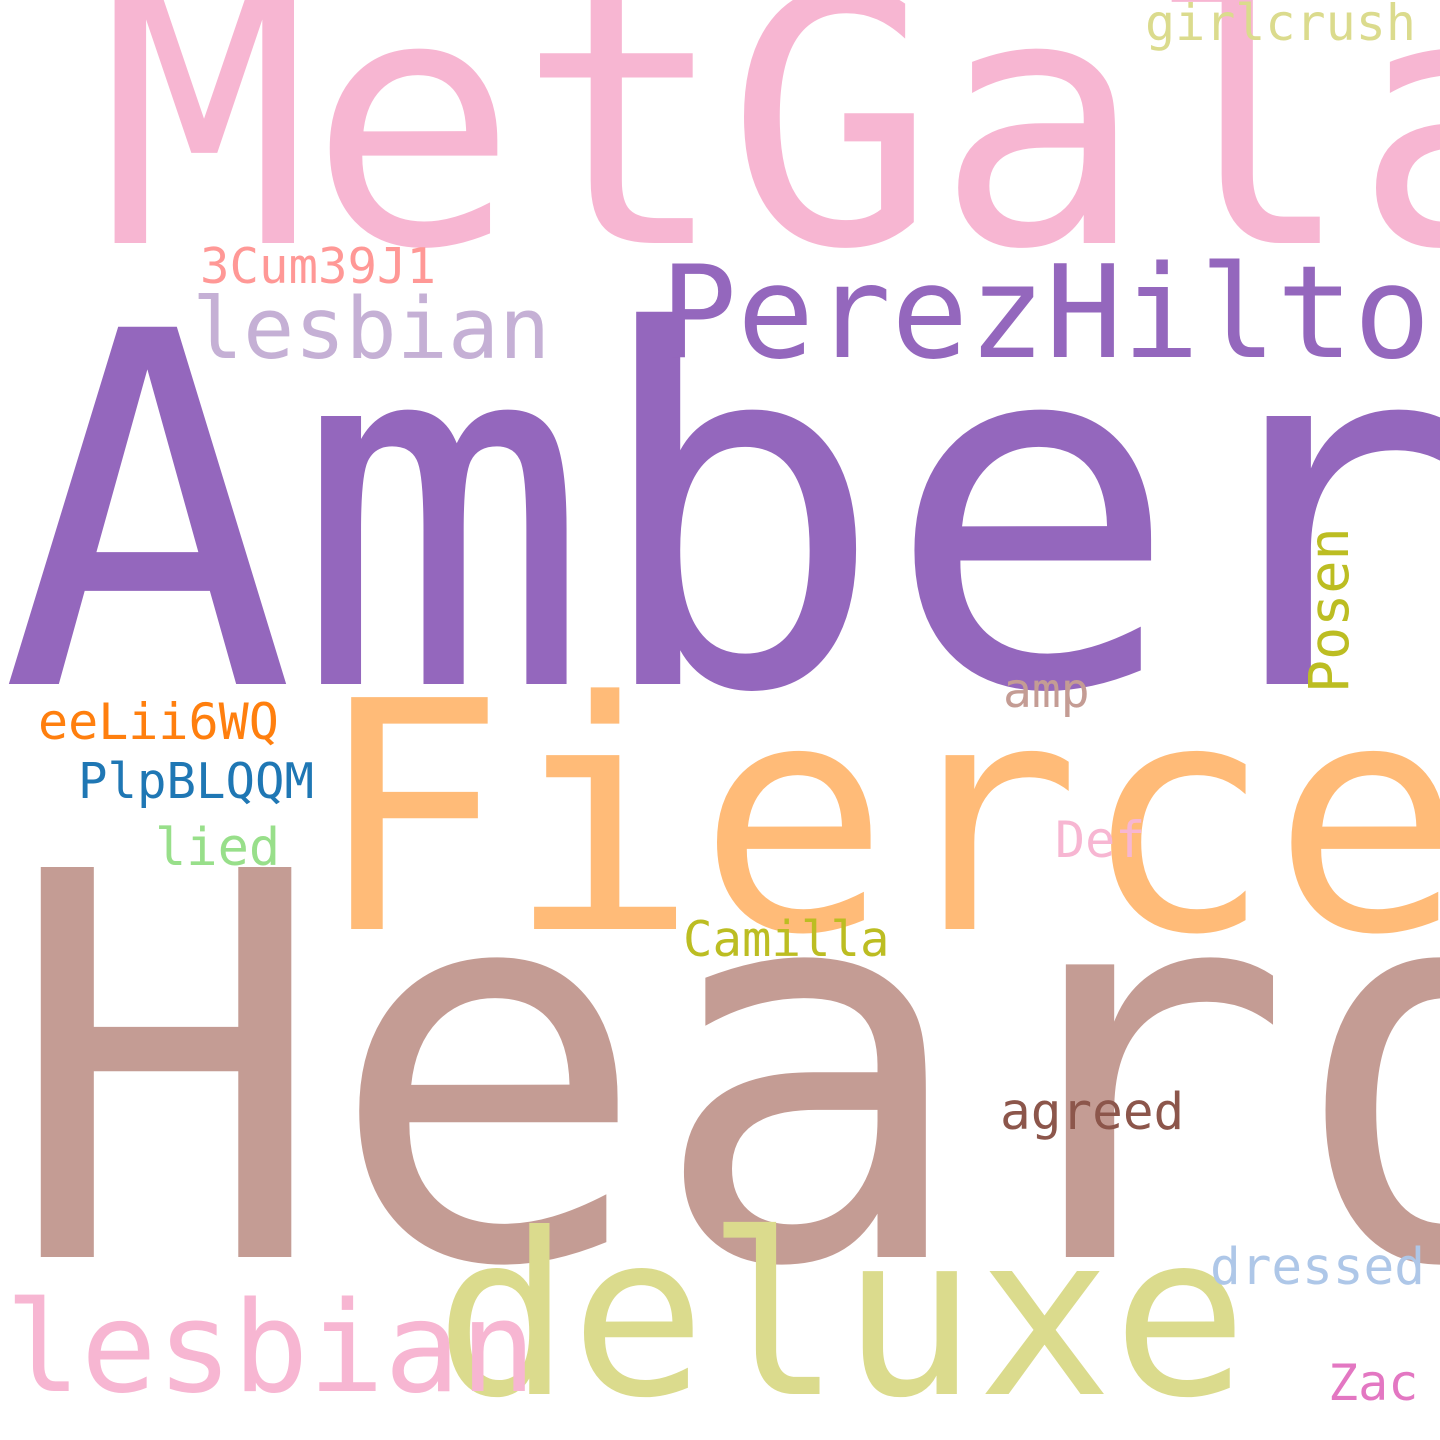  I want to click on word-plpblqqm: PlpBLQQM, so click(196, 781).